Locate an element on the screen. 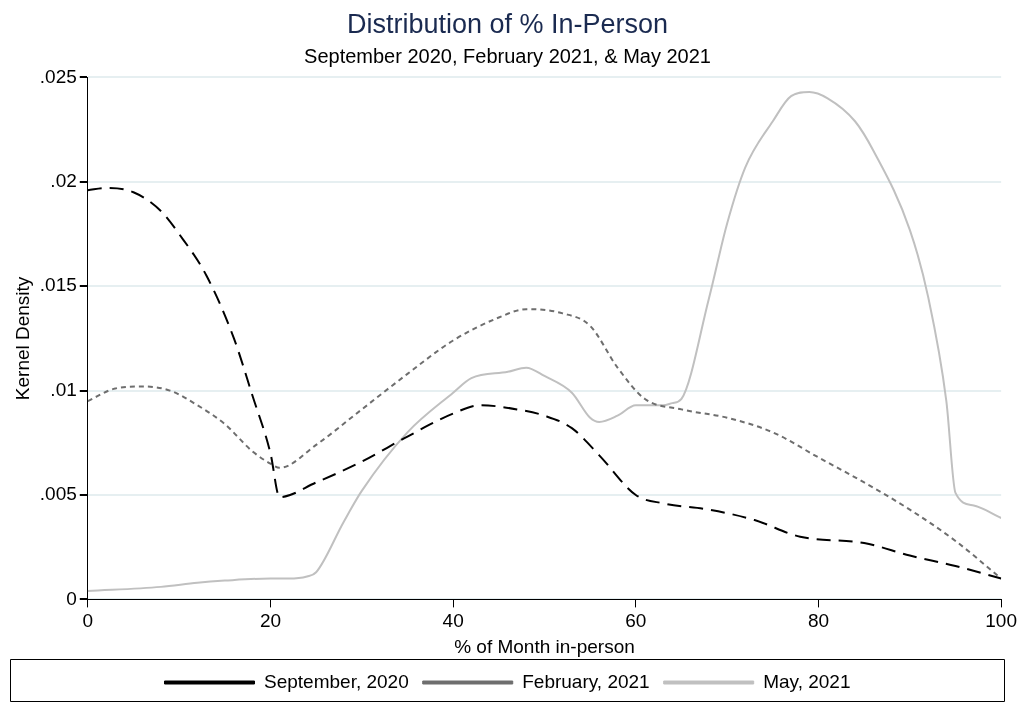 Image resolution: width=1020 pixels, height=707 pixels. y-tick-label: .01 is located at coordinates (63, 389).